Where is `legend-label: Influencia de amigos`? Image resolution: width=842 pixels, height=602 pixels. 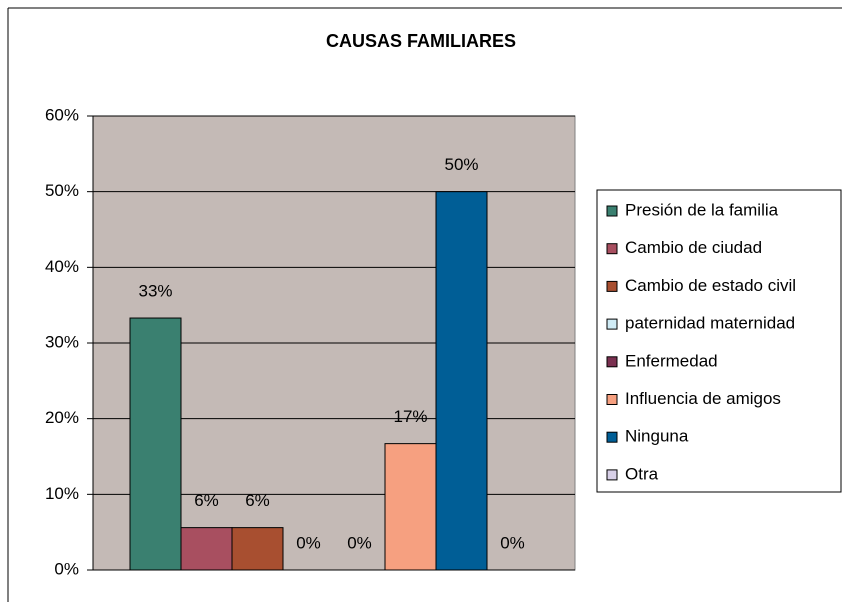 legend-label: Influencia de amigos is located at coordinates (703, 398).